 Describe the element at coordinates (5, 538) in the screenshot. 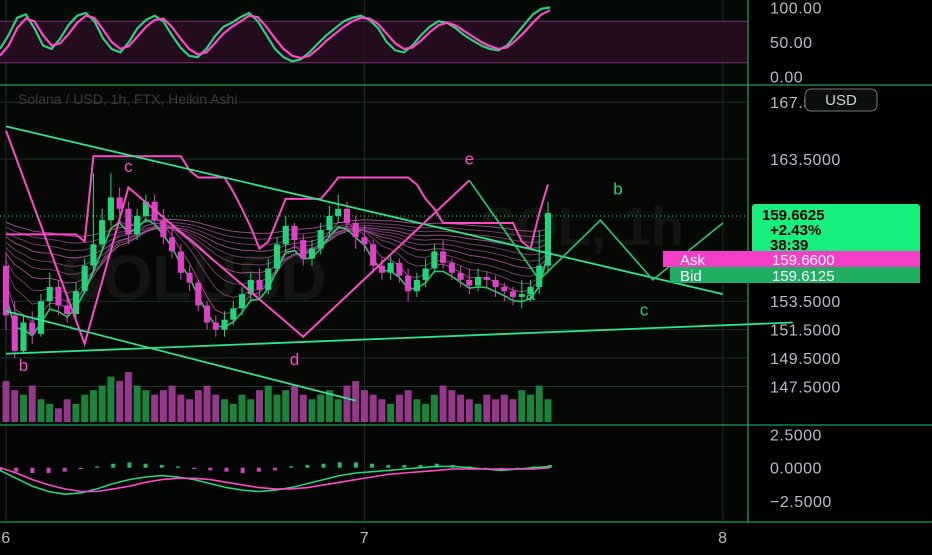

I see `x-tick-label: 6` at that location.